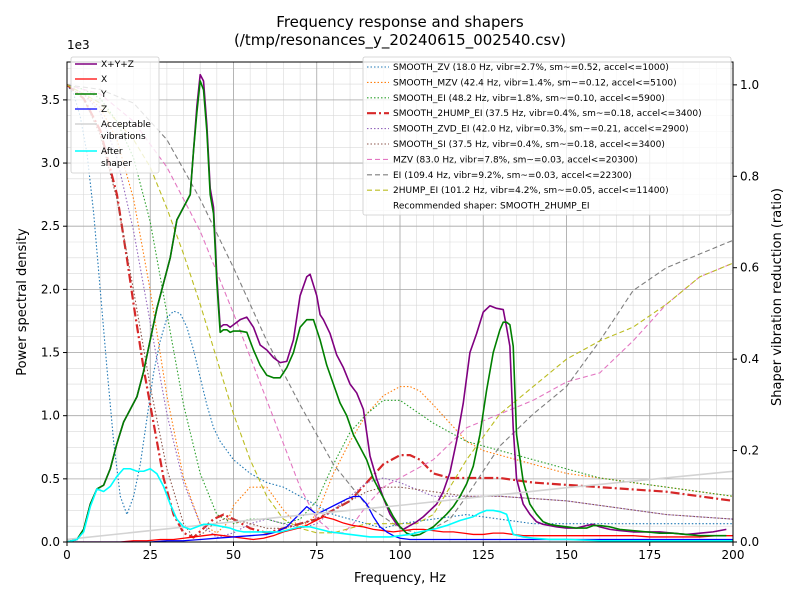 This screenshot has width=800, height=600. I want to click on y-tick-label: 3.0, so click(50, 163).